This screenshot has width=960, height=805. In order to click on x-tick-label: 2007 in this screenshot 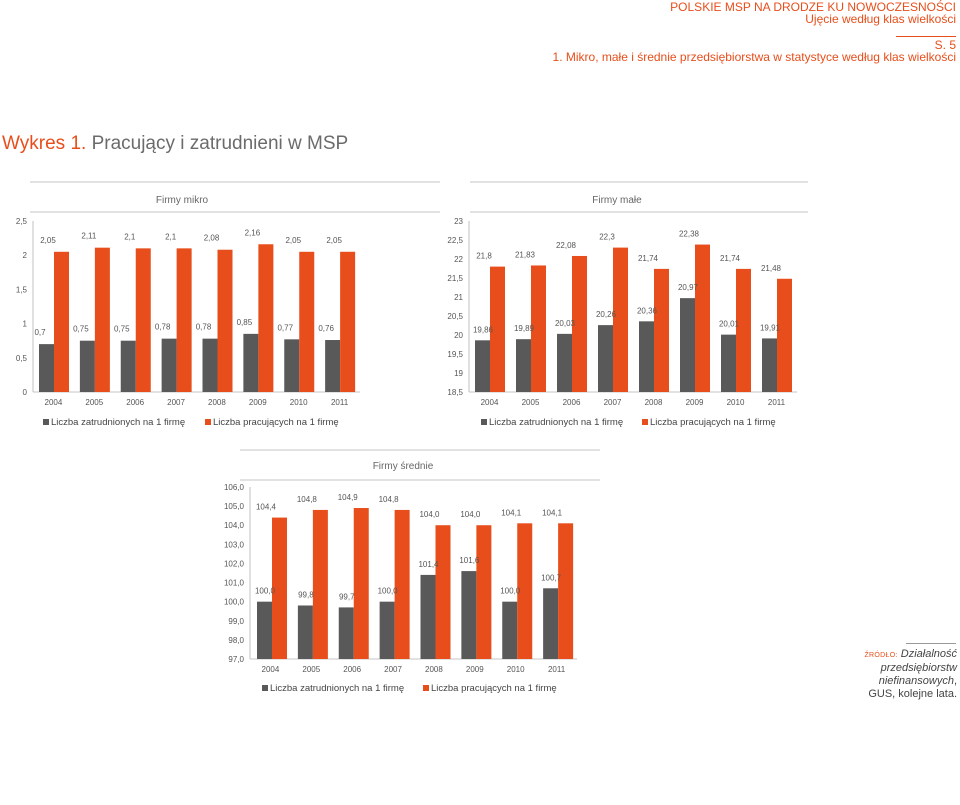, I will do `click(176, 402)`.